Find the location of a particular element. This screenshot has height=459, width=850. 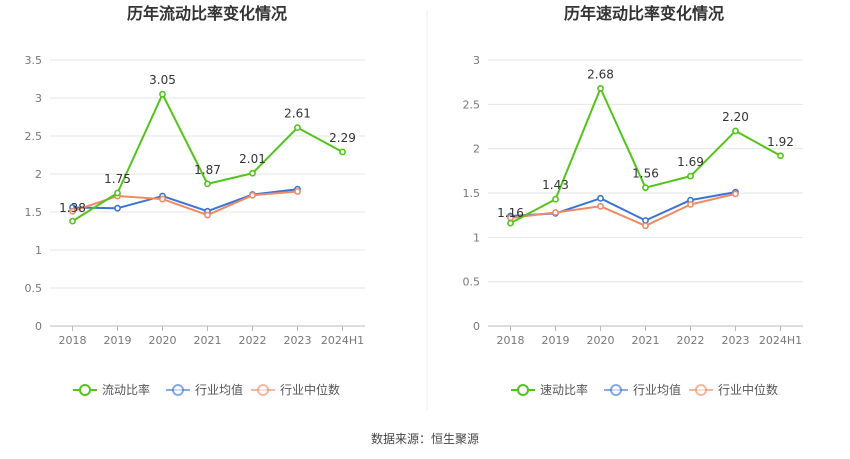

legend-label: 流动比率 is located at coordinates (126, 389).